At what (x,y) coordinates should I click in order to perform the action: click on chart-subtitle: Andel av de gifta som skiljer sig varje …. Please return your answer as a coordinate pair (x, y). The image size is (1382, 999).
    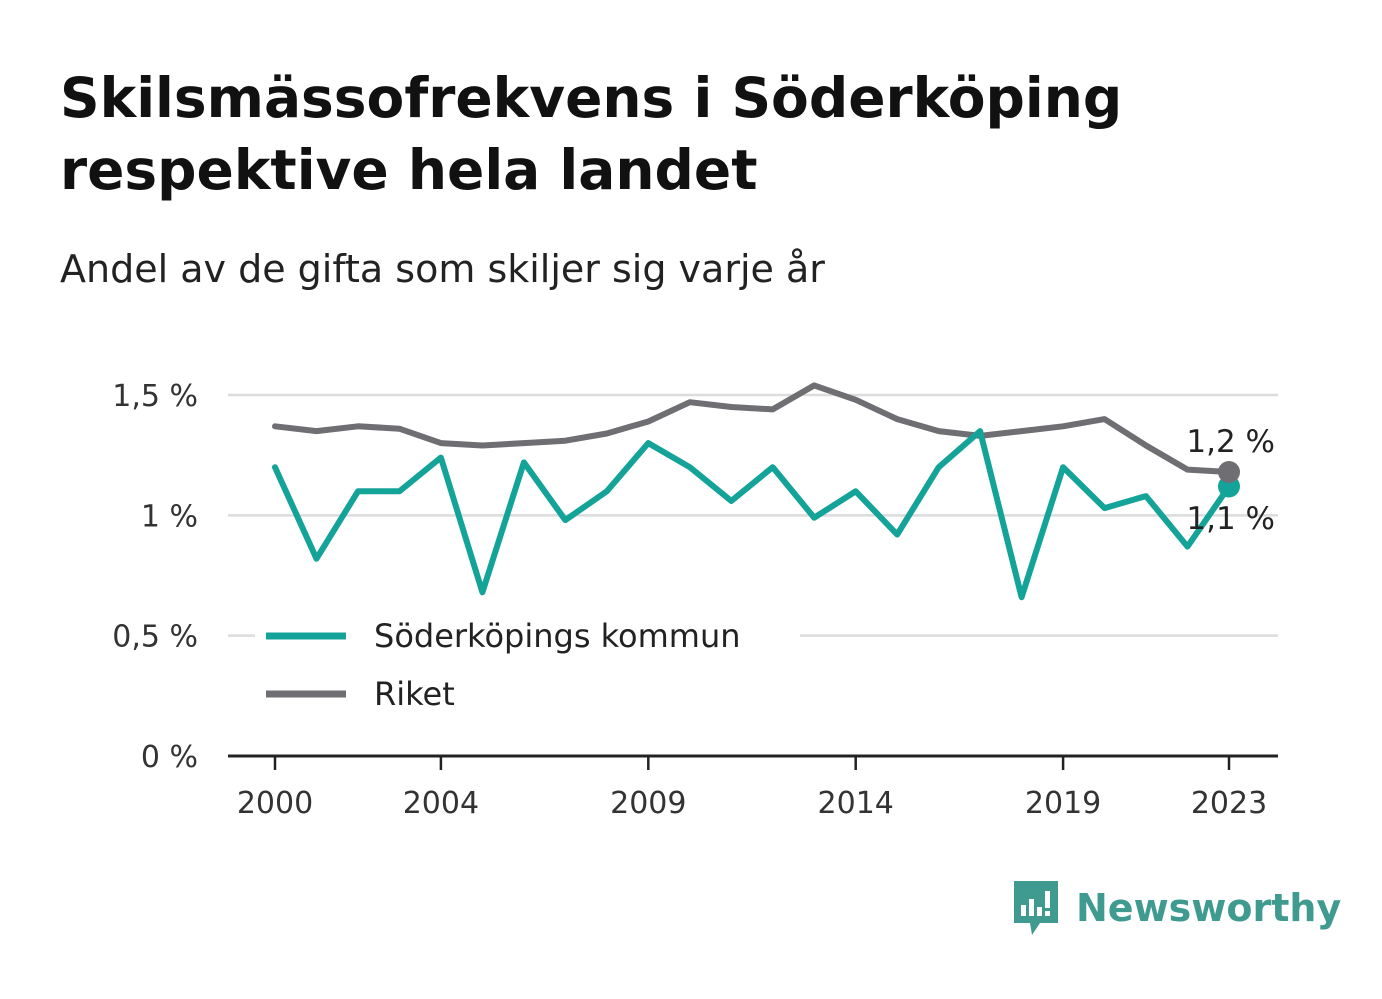
    Looking at the image, I should click on (442, 269).